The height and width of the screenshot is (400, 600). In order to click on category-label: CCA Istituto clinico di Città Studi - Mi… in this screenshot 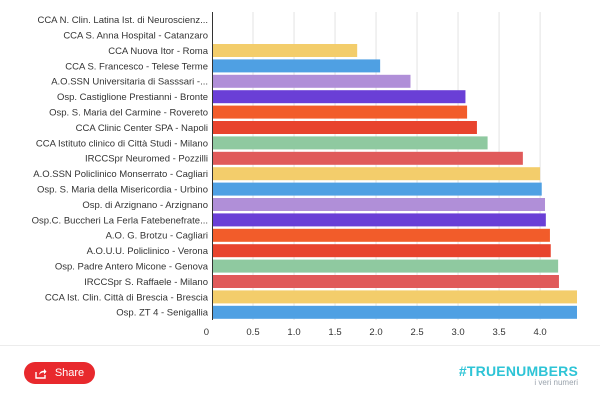, I will do `click(122, 143)`.